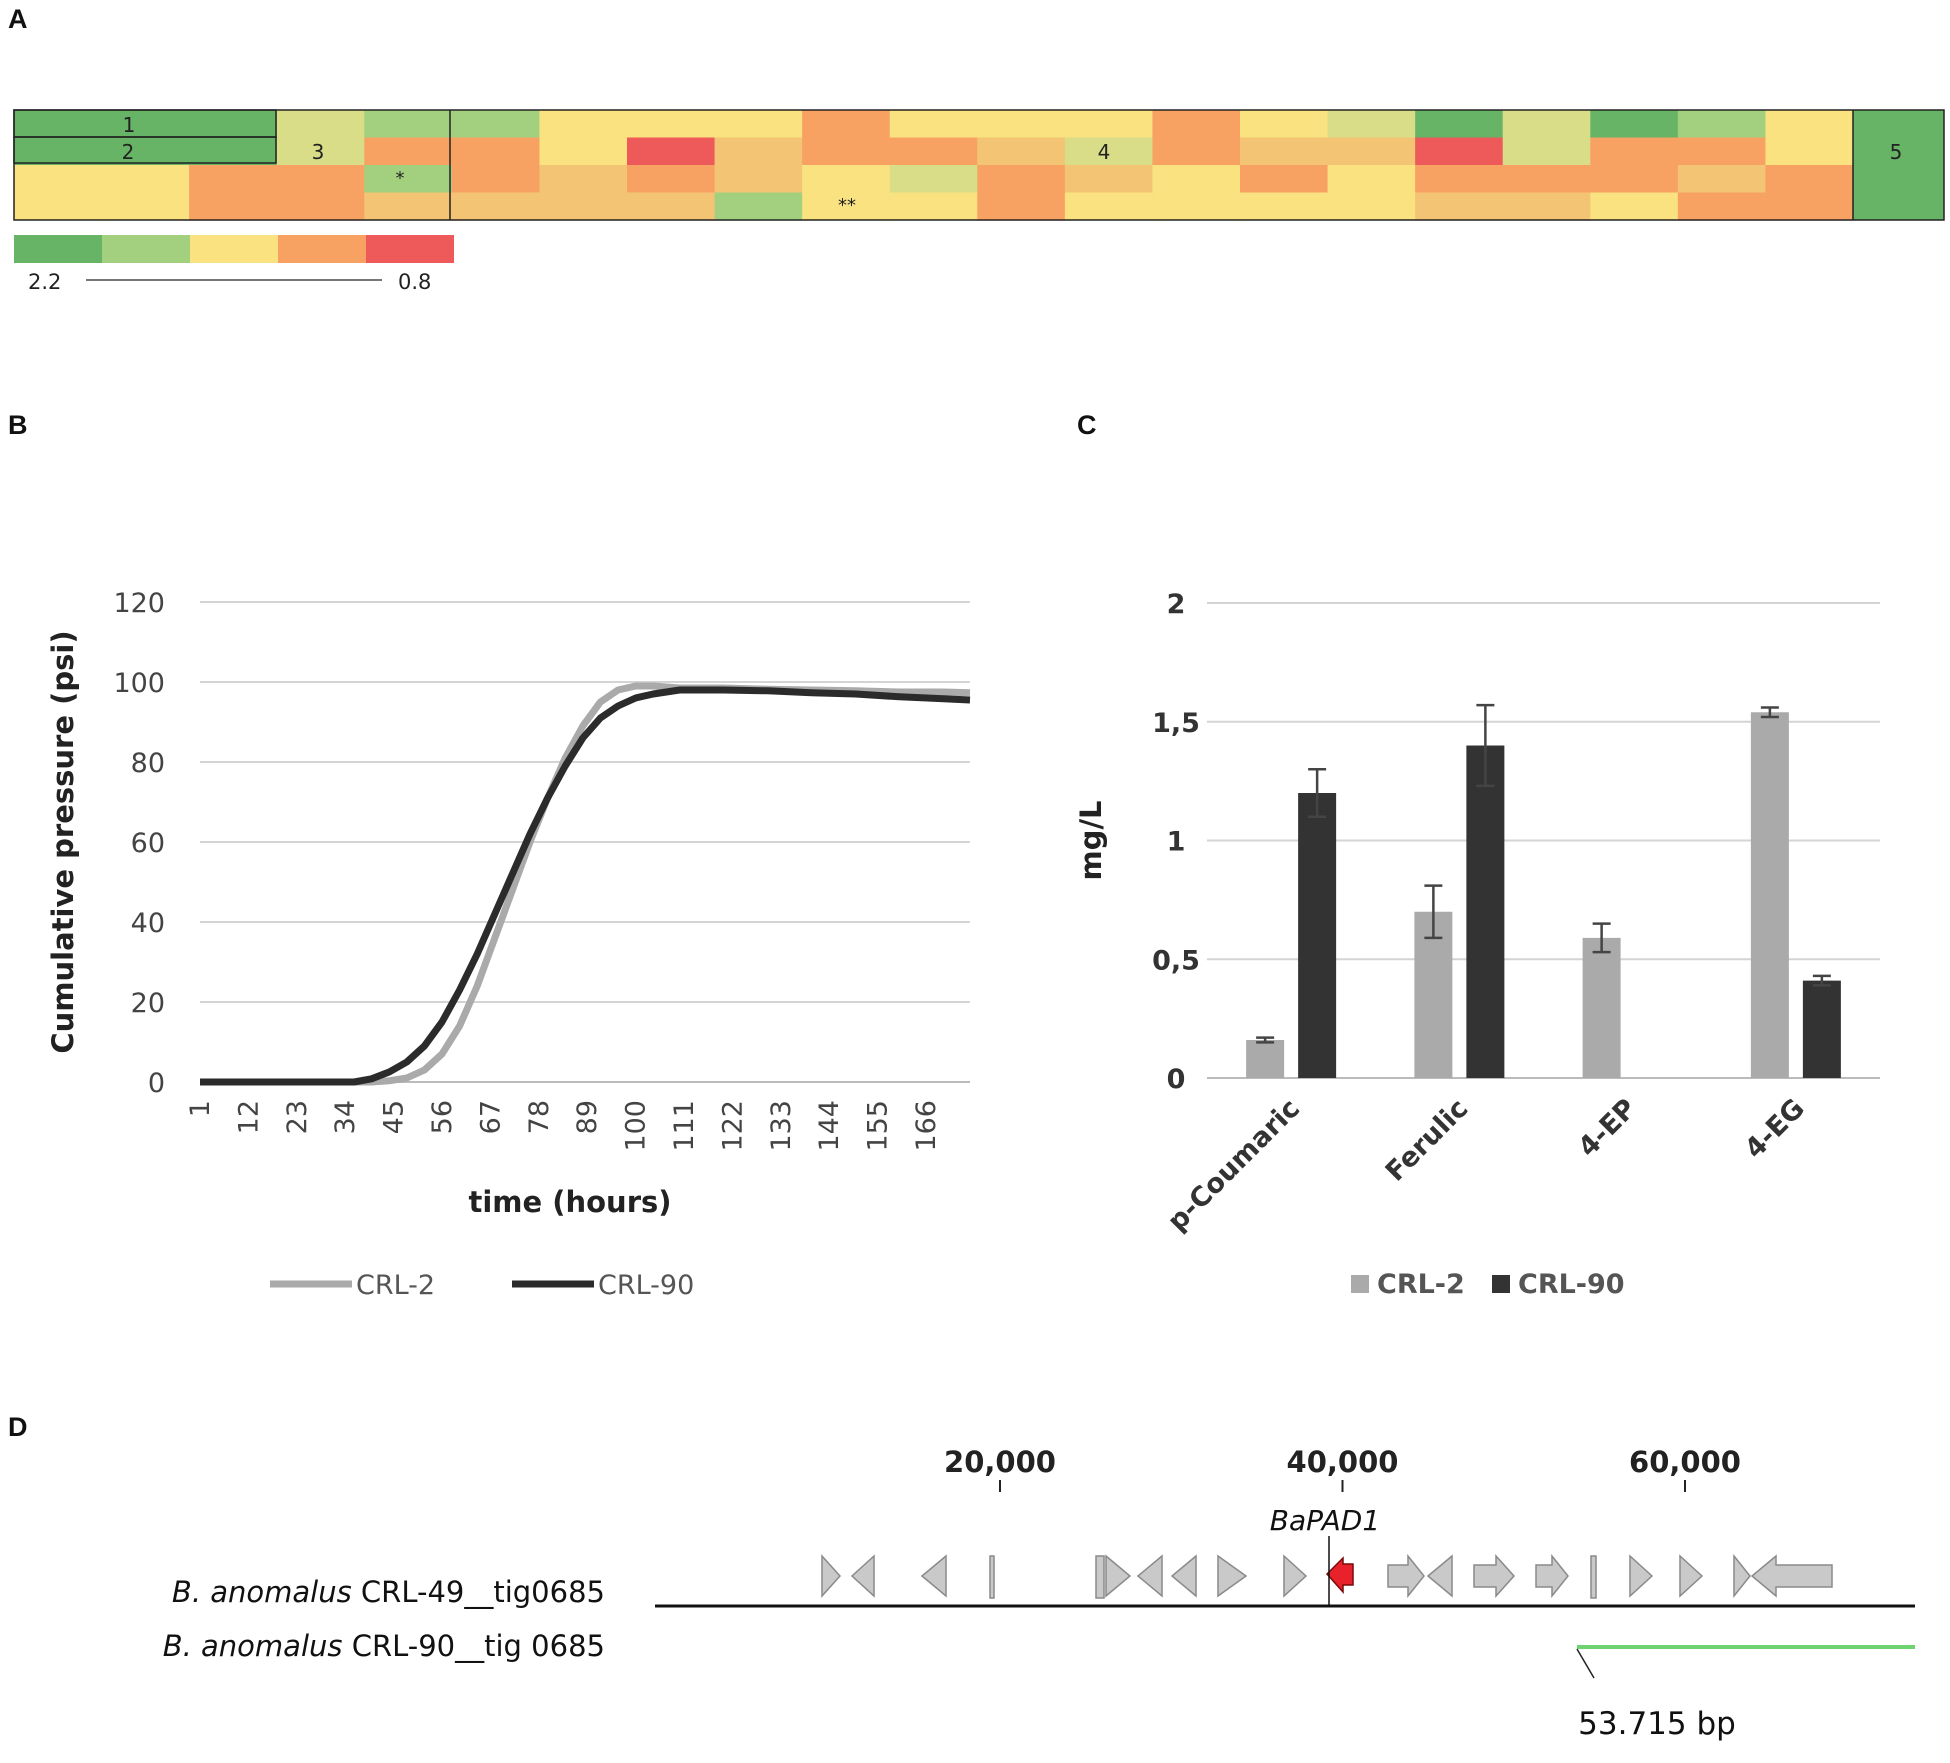 The height and width of the screenshot is (1763, 1950). I want to click on group-label-3: 3, so click(318, 152).